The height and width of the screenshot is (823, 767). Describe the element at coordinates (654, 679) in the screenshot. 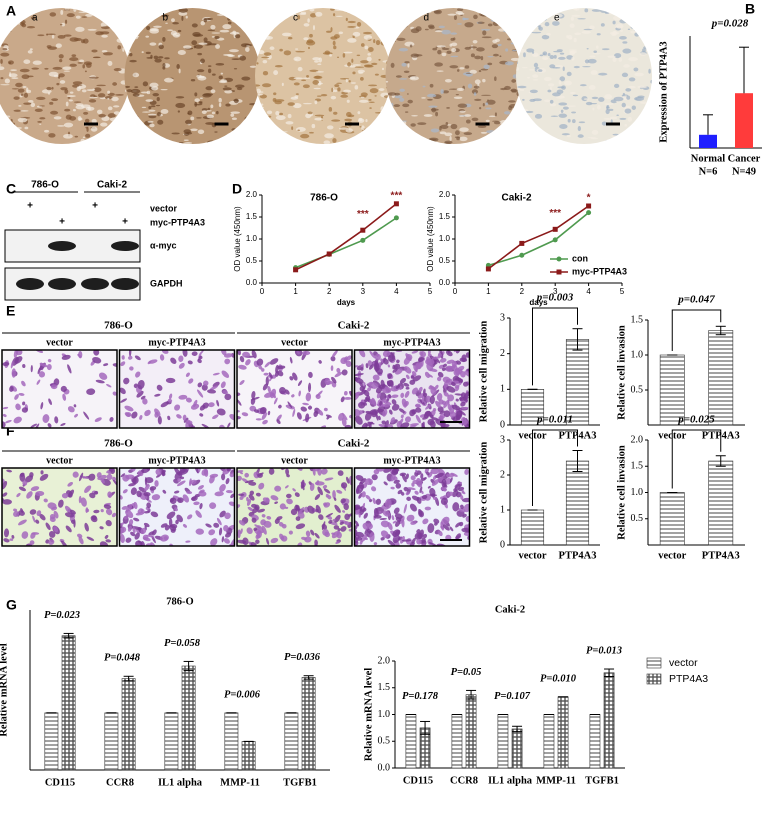

I see `legend-swatch` at that location.